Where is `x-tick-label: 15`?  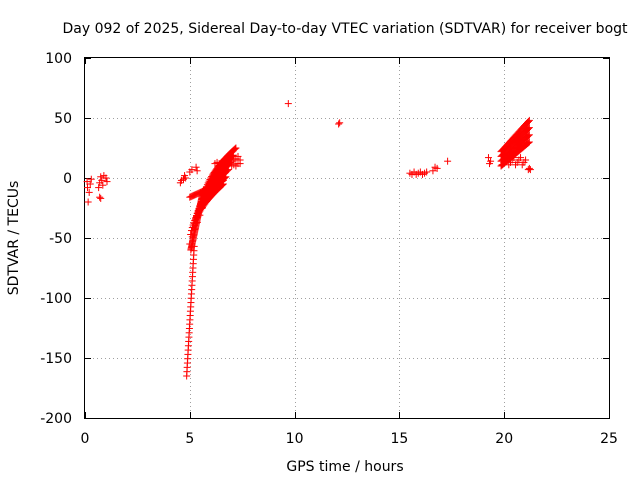 x-tick-label: 15 is located at coordinates (399, 439).